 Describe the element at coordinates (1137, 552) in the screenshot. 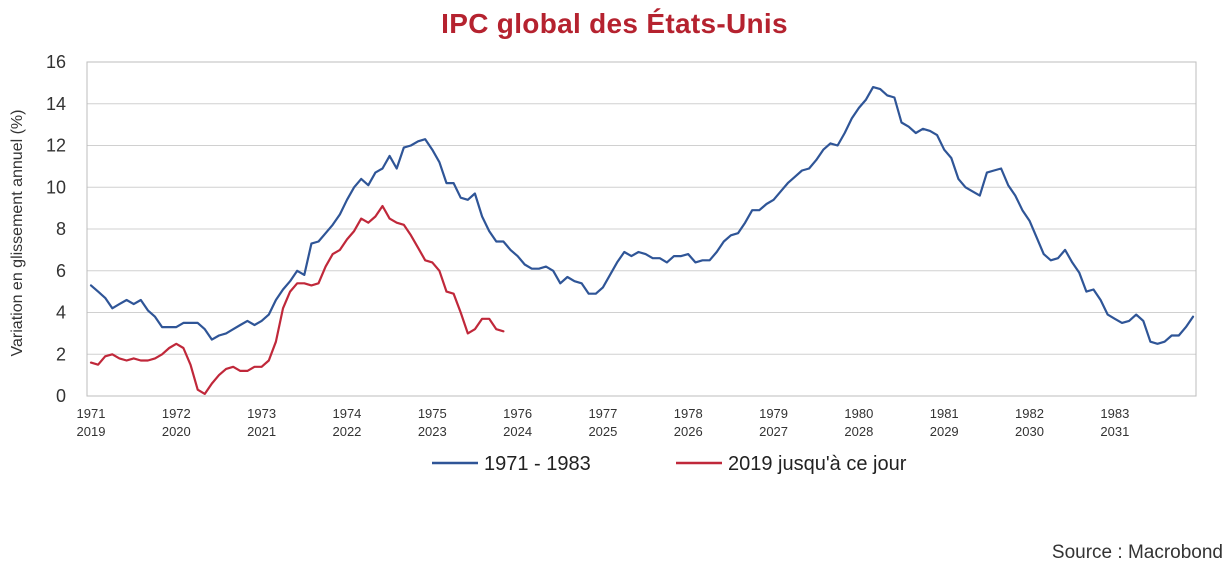

I see `source-note: Source : Macrobond` at that location.